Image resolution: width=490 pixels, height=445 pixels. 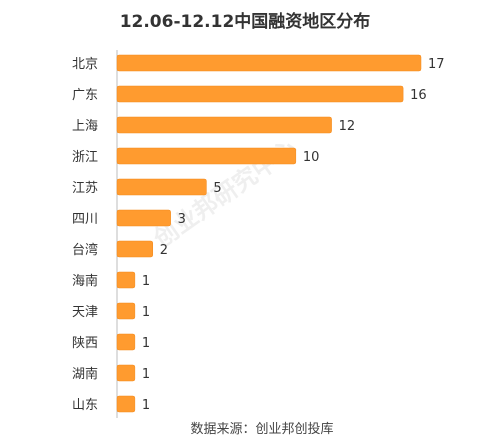 I want to click on category-label: 山东, so click(x=85, y=405).